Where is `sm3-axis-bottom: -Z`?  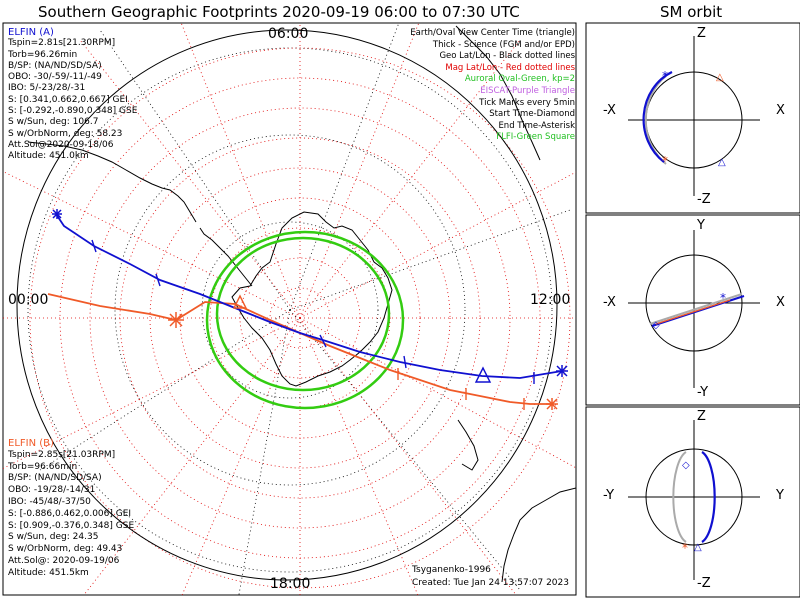 sm3-axis-bottom: -Z is located at coordinates (704, 583).